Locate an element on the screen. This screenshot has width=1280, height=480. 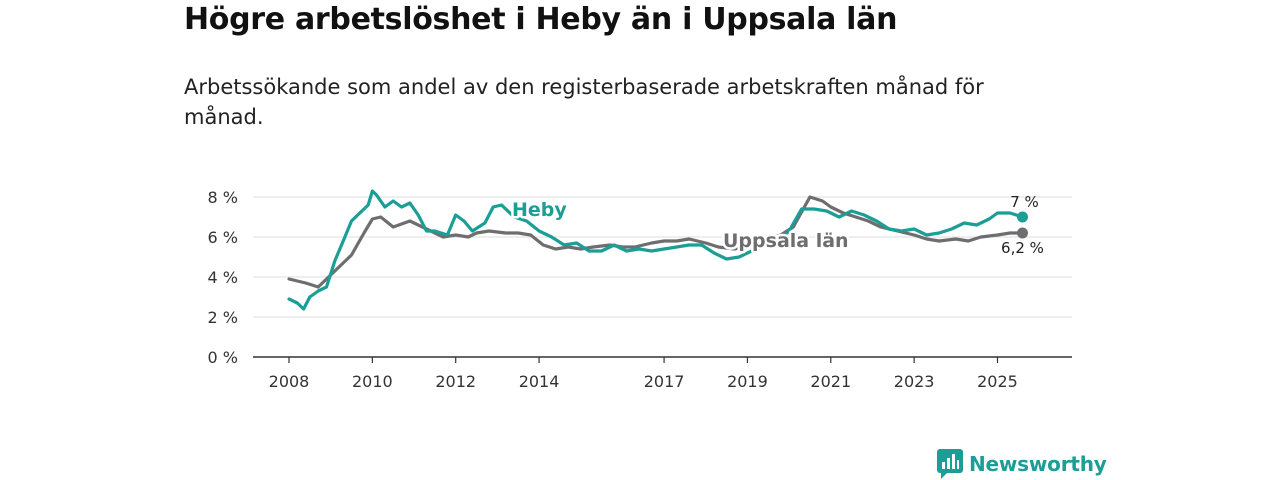
end-point-uppsala-län is located at coordinates (1022, 233).